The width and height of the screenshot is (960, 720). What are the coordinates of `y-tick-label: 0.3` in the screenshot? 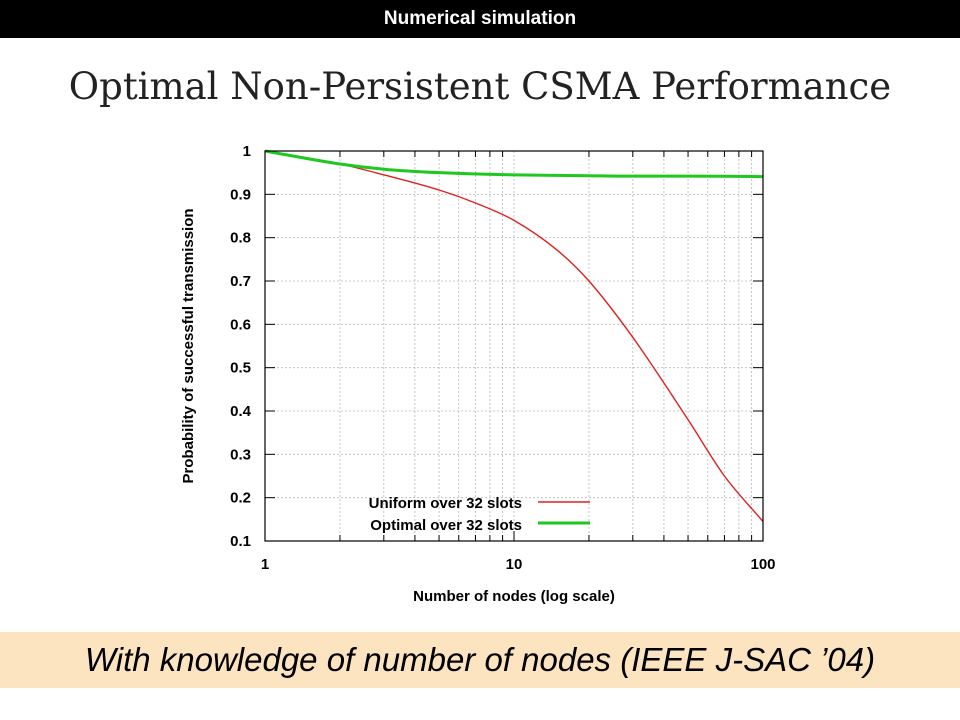 It's located at (240, 454).